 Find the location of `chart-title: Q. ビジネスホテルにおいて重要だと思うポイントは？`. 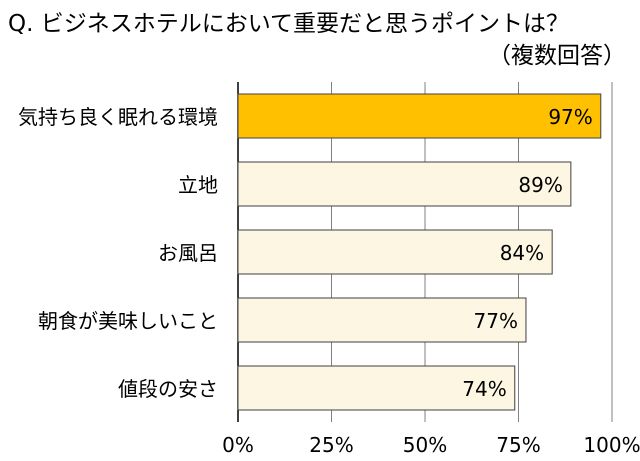

chart-title: Q. ビジネスホテルにおいて重要だと思うポイントは？ is located at coordinates (289, 24).